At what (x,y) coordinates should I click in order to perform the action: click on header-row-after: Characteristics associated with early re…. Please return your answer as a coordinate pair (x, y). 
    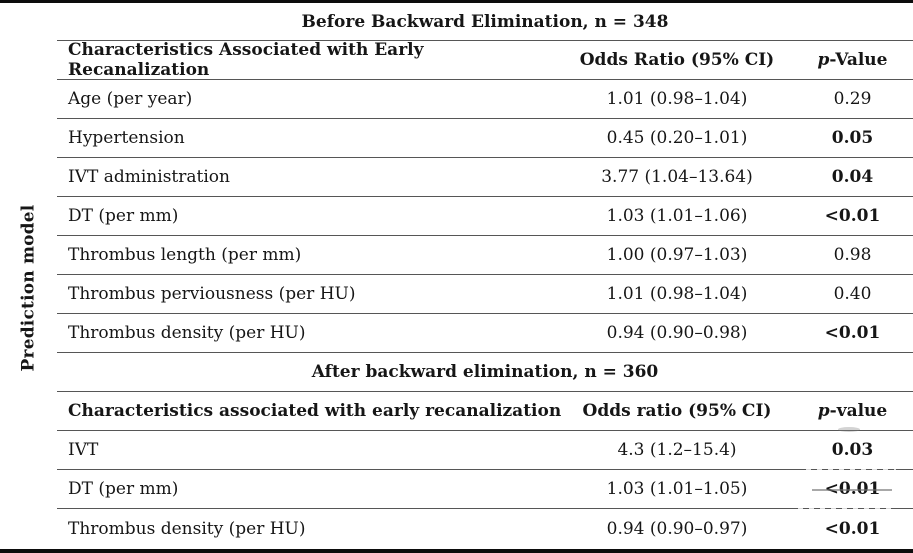
    Looking at the image, I should click on (485, 411).